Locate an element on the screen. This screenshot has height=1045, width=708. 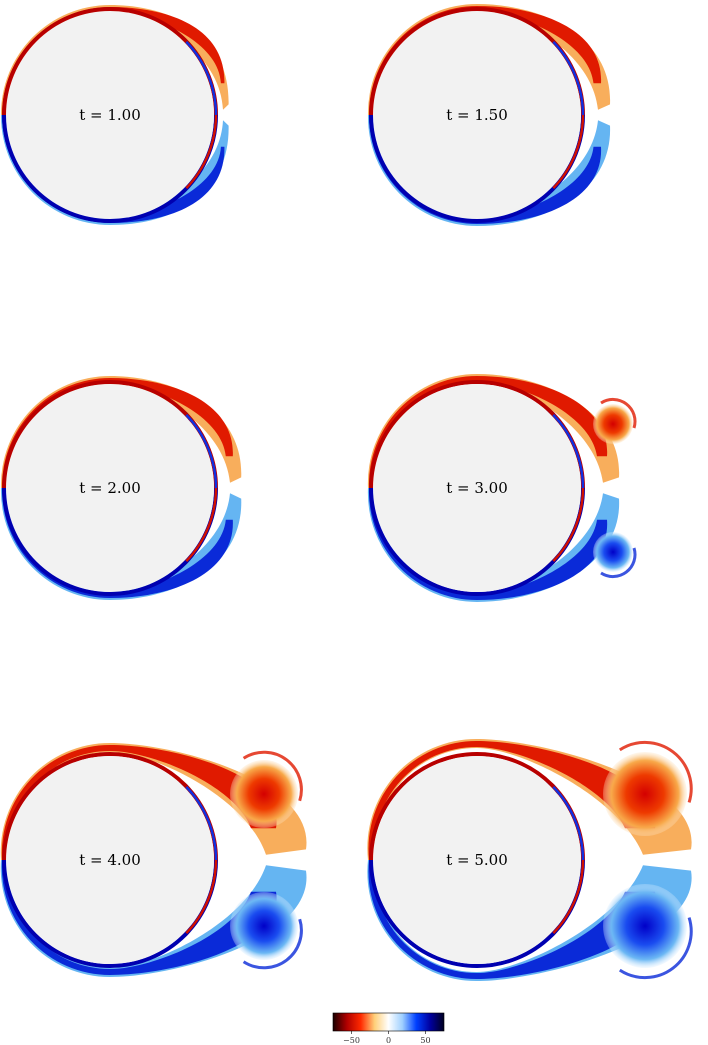
panel: t = 5.00 is located at coordinates (530, 860).